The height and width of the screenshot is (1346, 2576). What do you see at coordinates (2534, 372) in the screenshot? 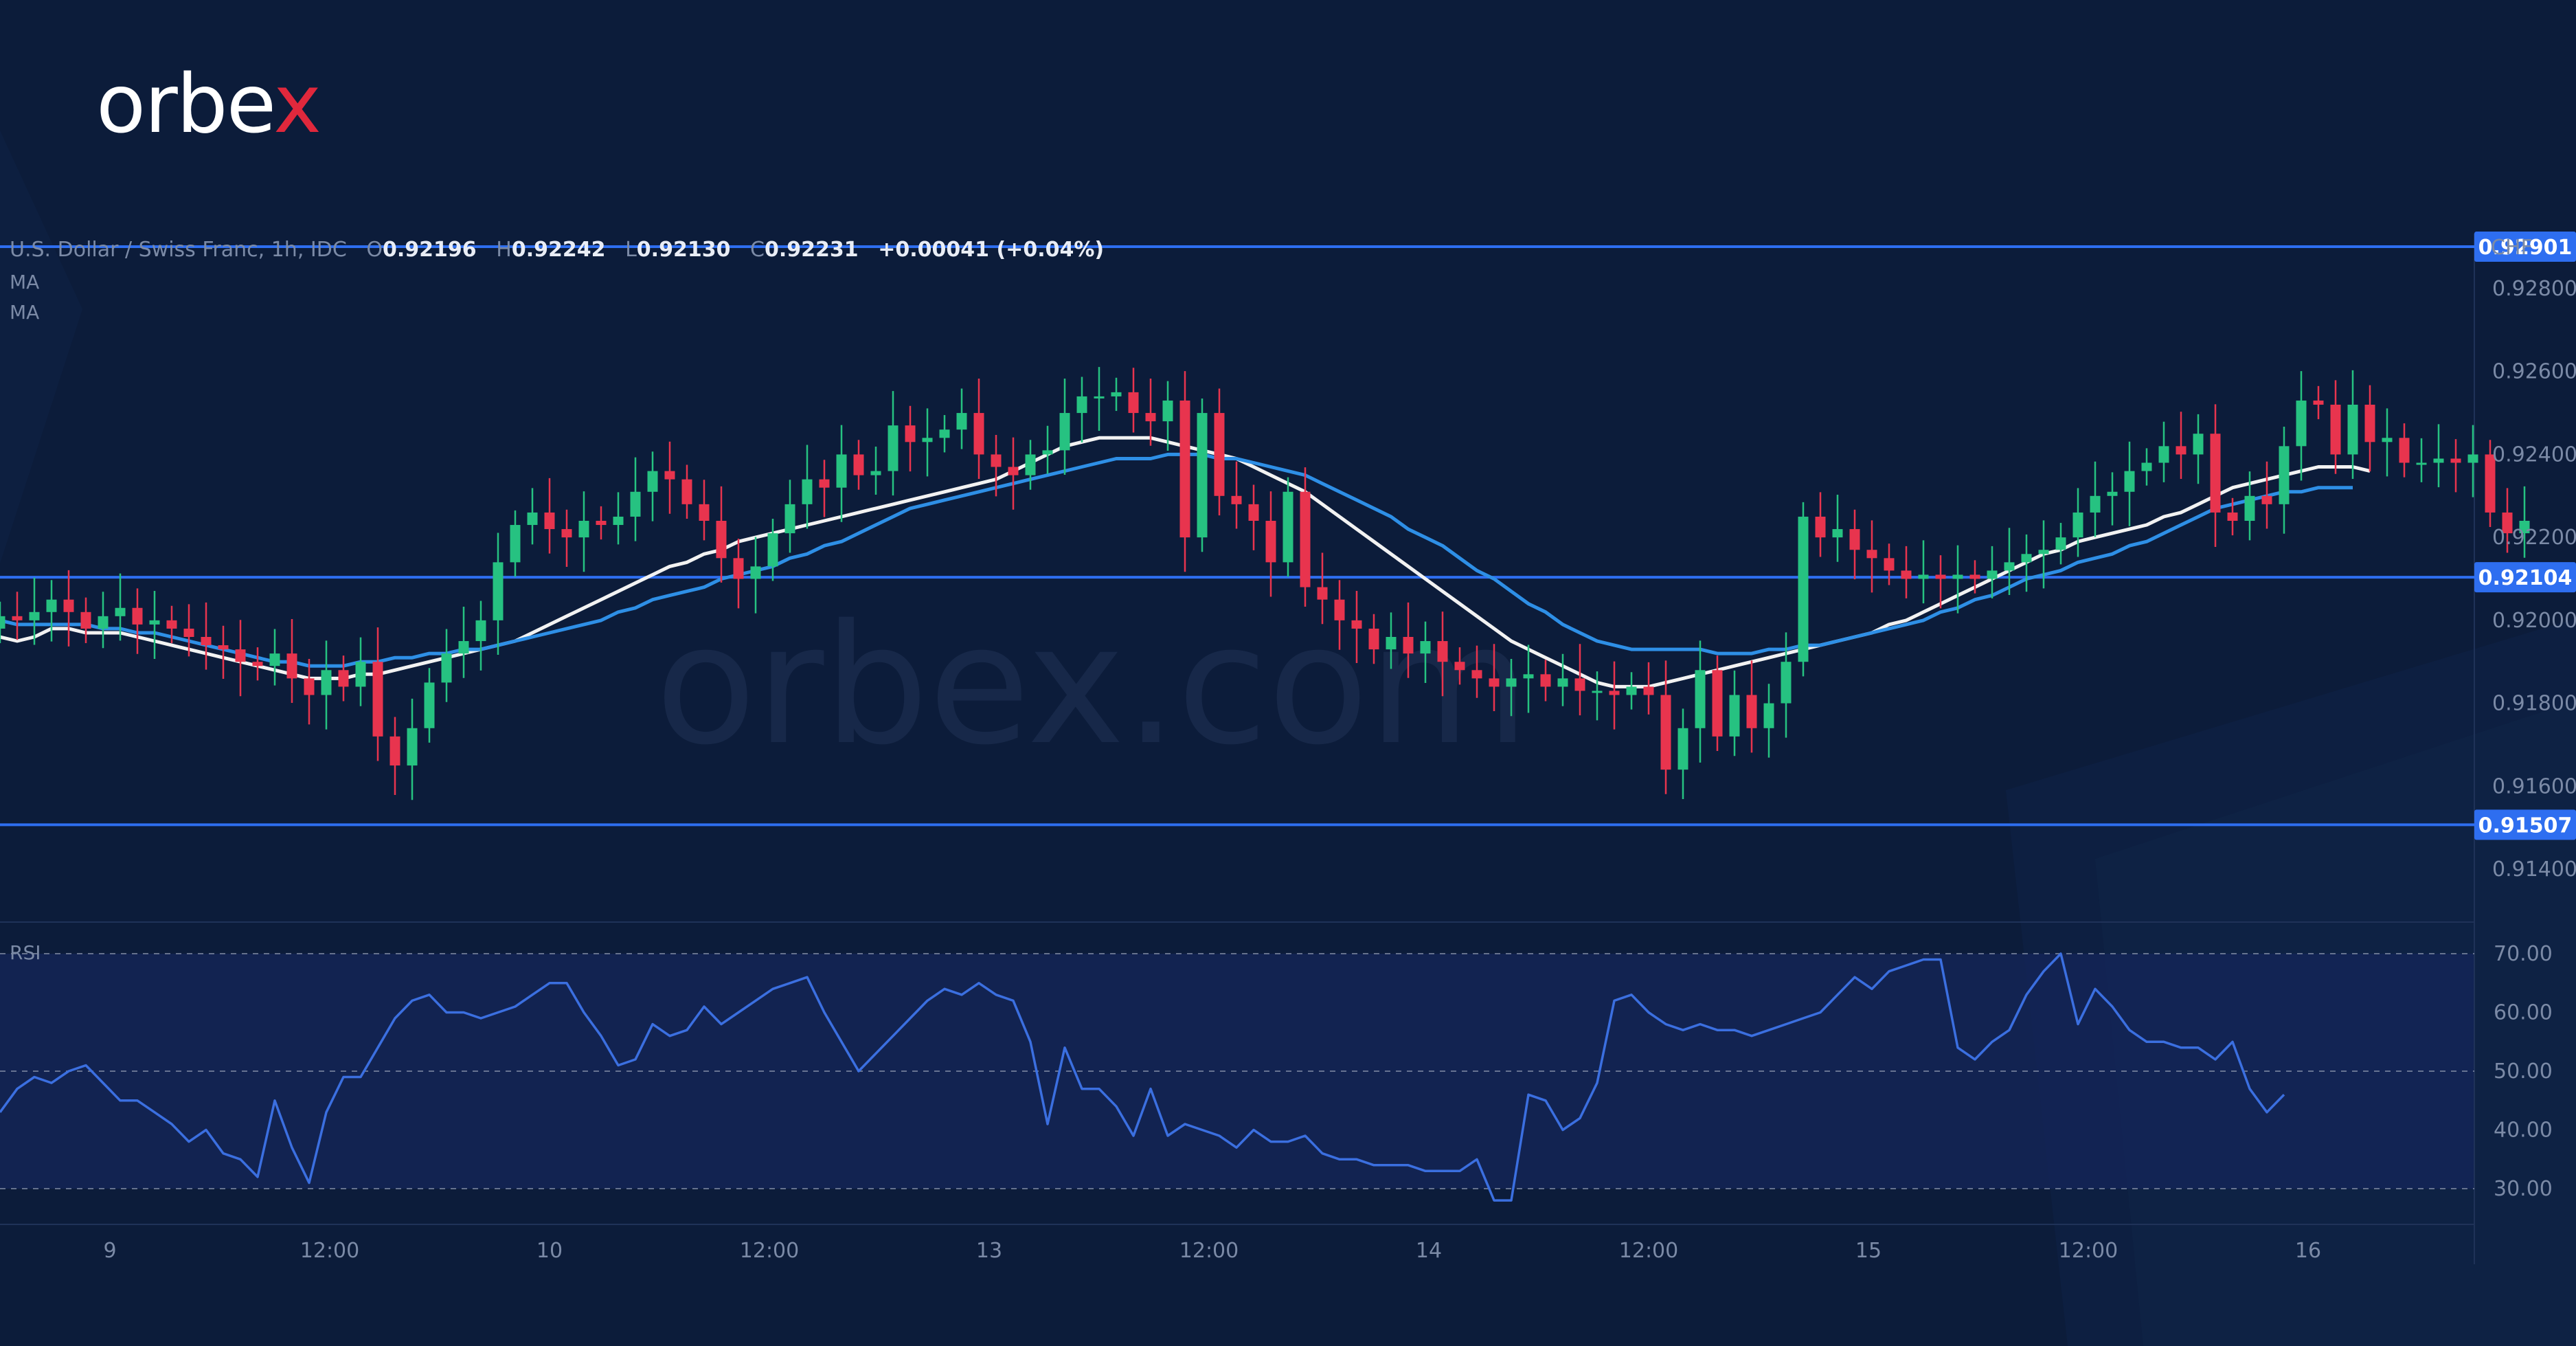
I see `price-tick-1: 0.92600` at bounding box center [2534, 372].